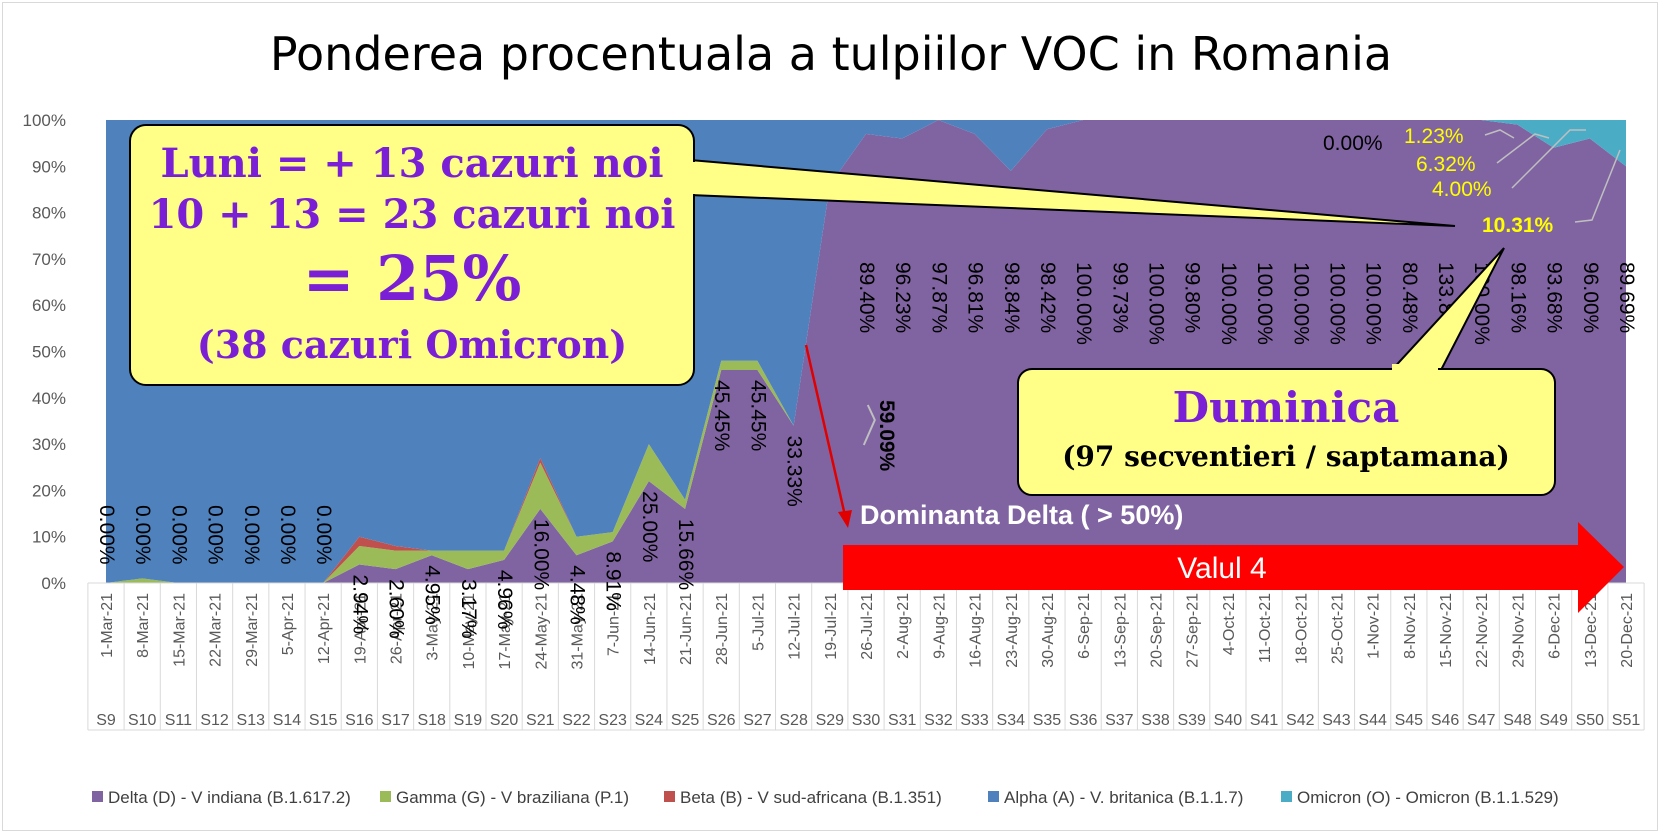  Describe the element at coordinates (938, 297) in the screenshot. I see `data-label: 97.87%` at that location.